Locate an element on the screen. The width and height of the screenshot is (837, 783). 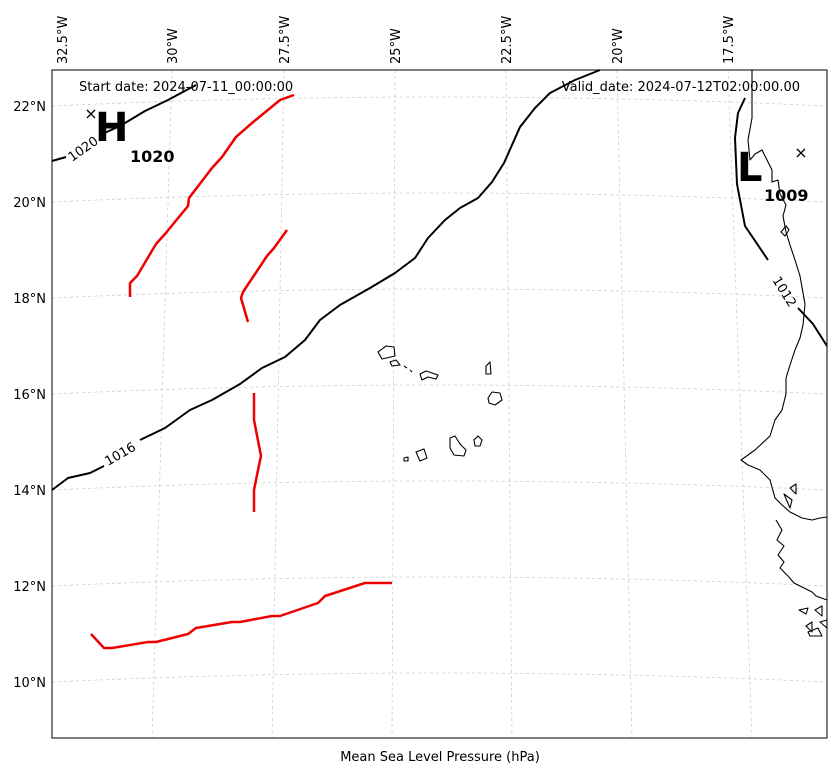
island-sal is located at coordinates (488, 368).